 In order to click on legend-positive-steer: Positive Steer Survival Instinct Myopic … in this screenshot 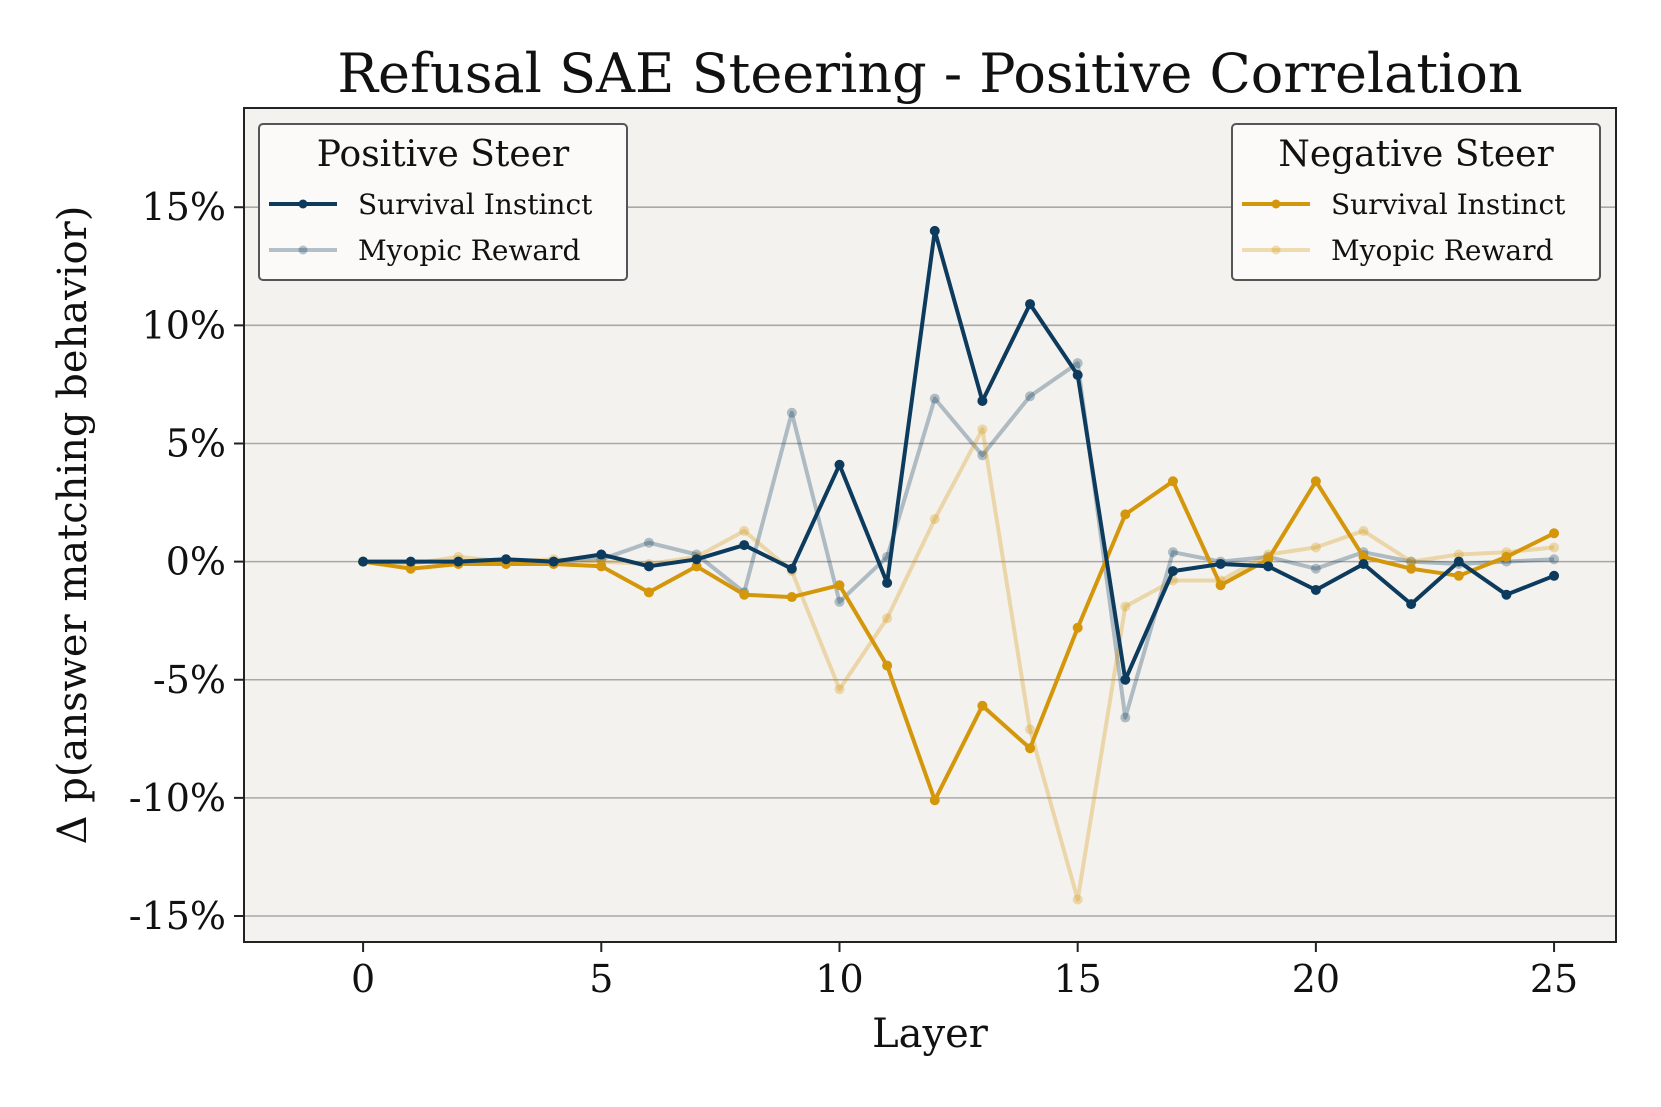, I will do `click(443, 202)`.